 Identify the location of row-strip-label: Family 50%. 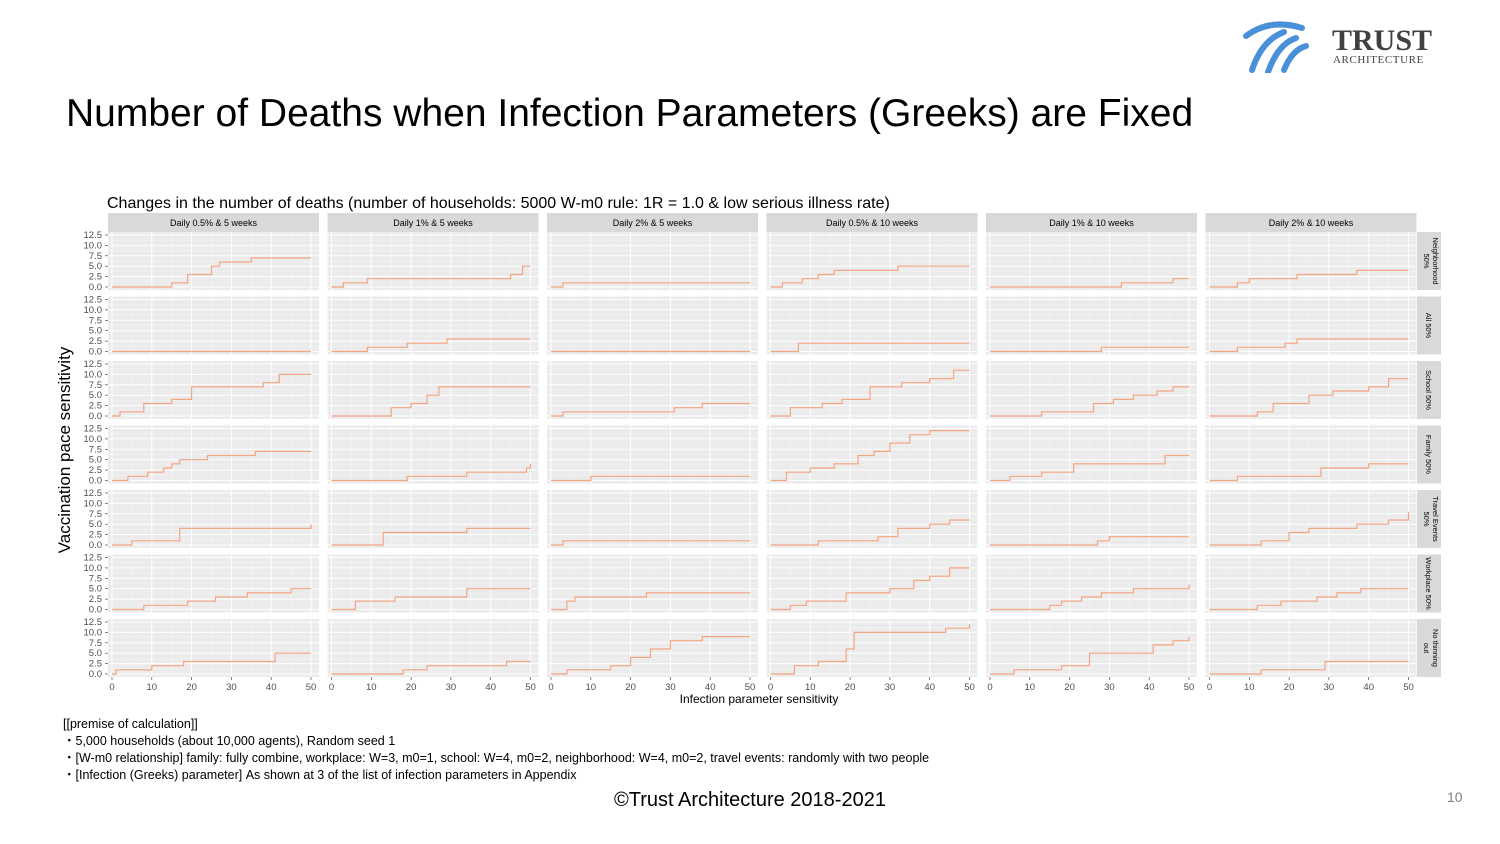
(1428, 455).